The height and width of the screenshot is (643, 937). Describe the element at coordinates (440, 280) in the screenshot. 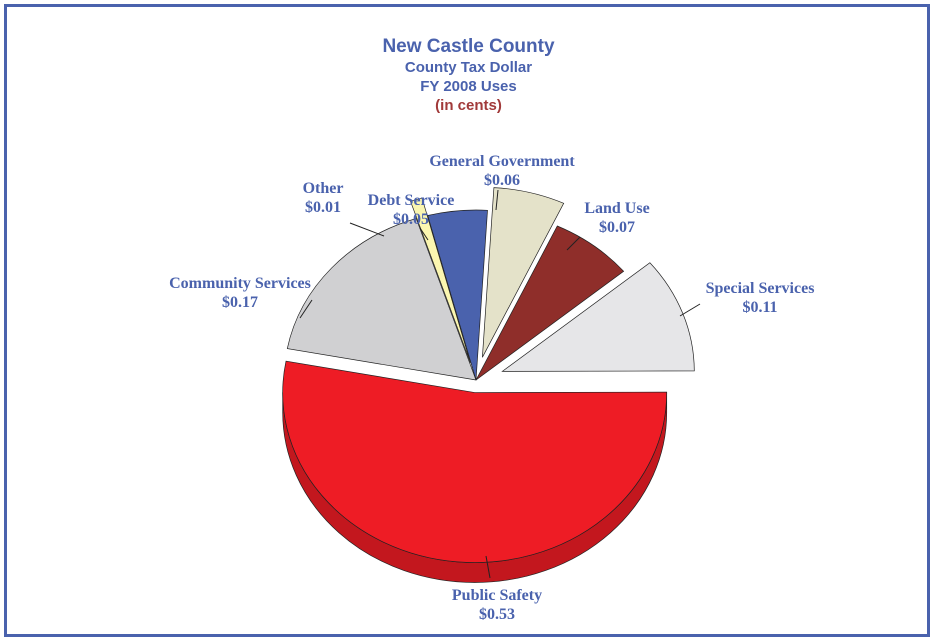

I see `slice-other` at that location.